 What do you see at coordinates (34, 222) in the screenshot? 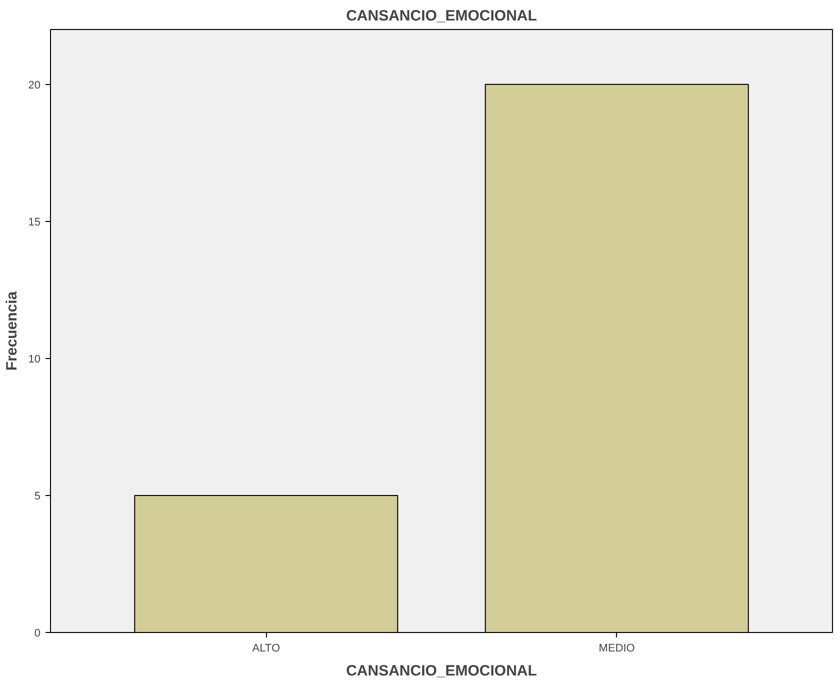
I see `y-tick-label: 15` at bounding box center [34, 222].